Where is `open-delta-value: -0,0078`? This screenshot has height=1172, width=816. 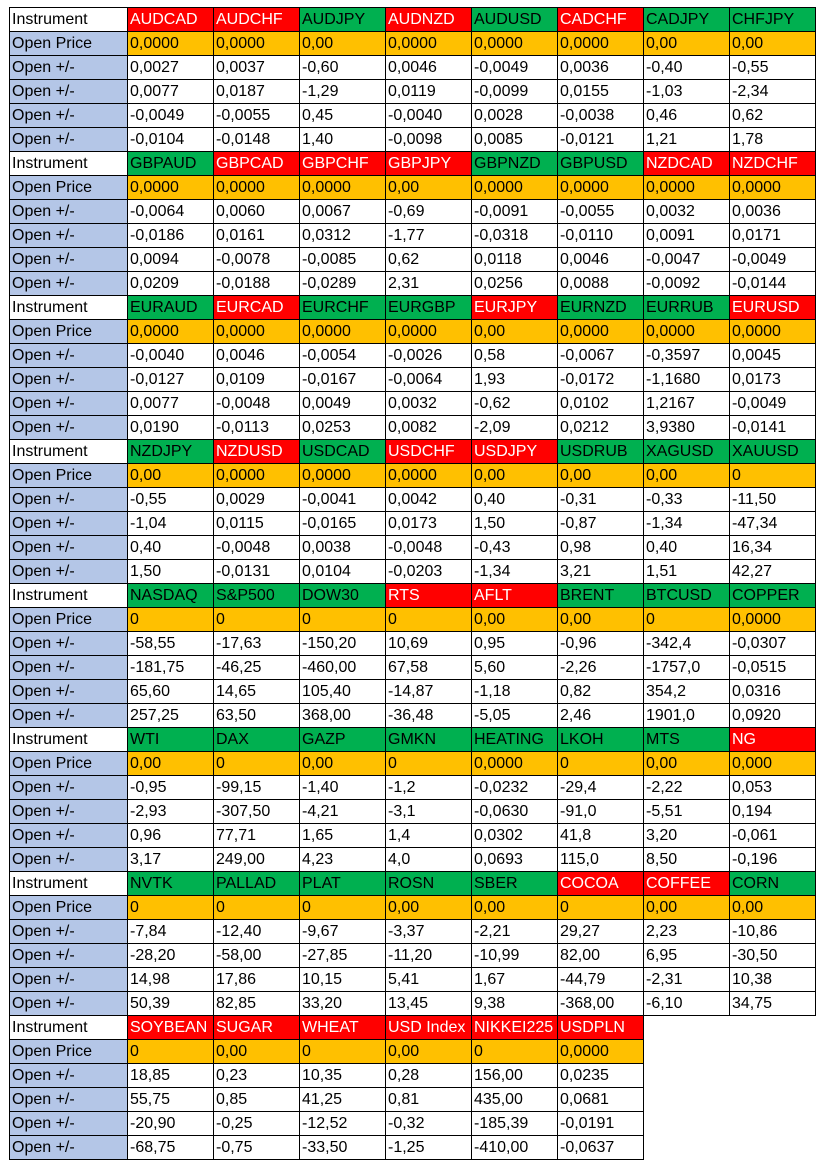
open-delta-value: -0,0078 is located at coordinates (256, 259).